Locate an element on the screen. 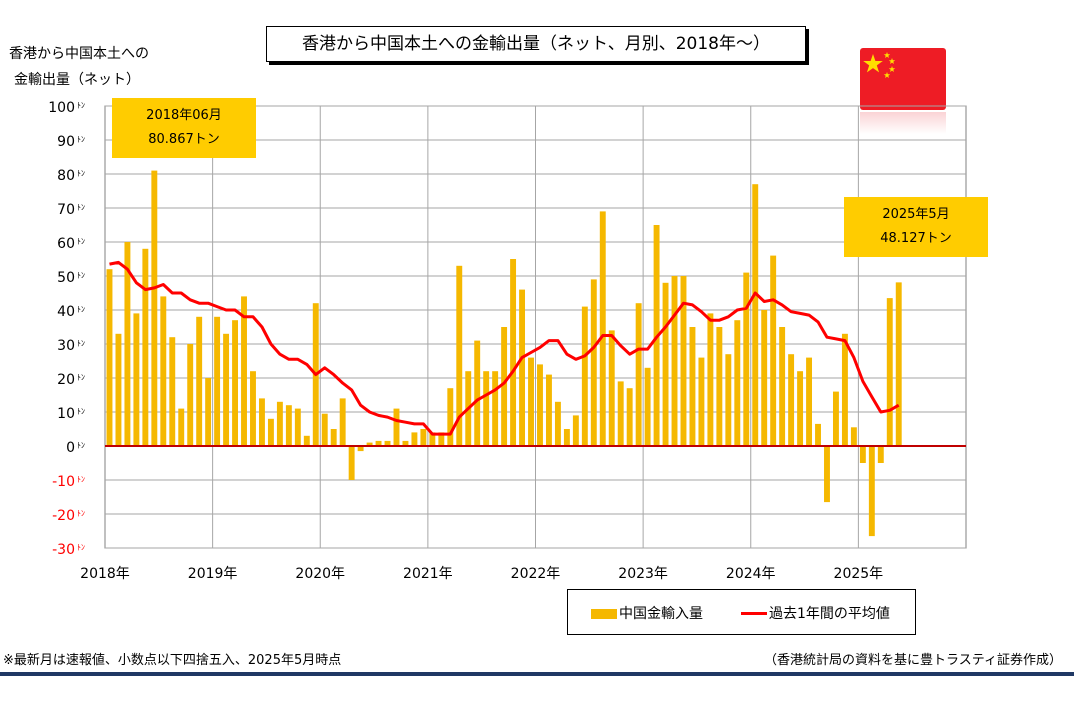 The width and height of the screenshot is (1074, 707). x-tick-label: 2023年 is located at coordinates (643, 574).